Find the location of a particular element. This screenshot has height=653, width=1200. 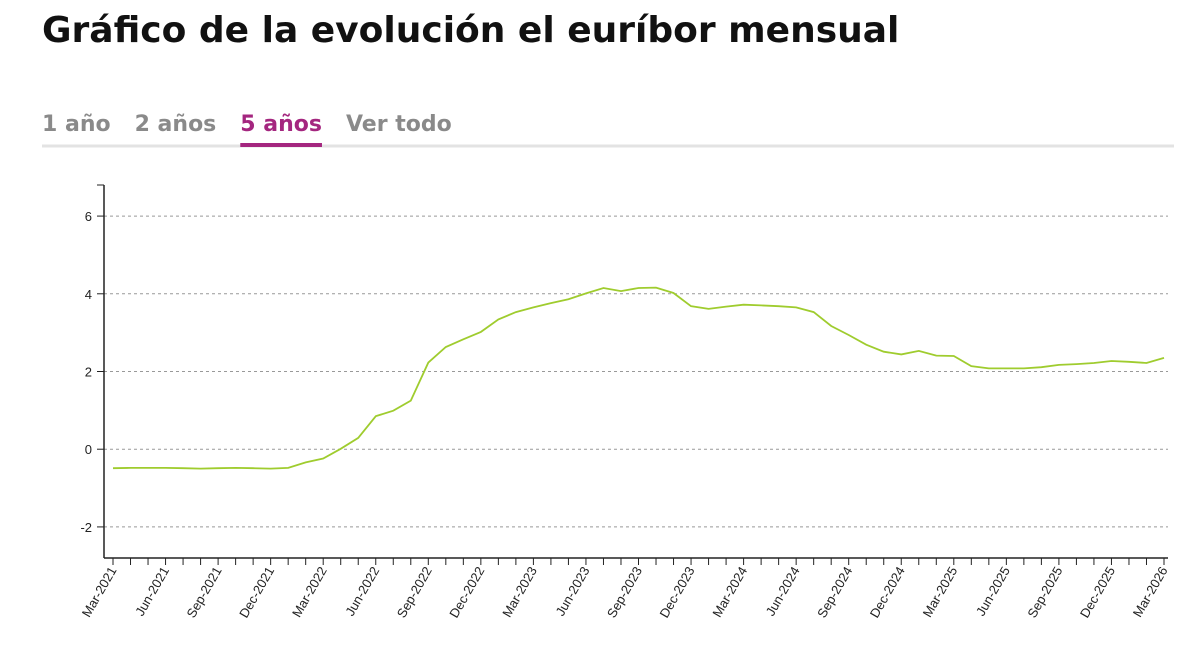

x-tick-label: Mar-2022 is located at coordinates (309, 592).